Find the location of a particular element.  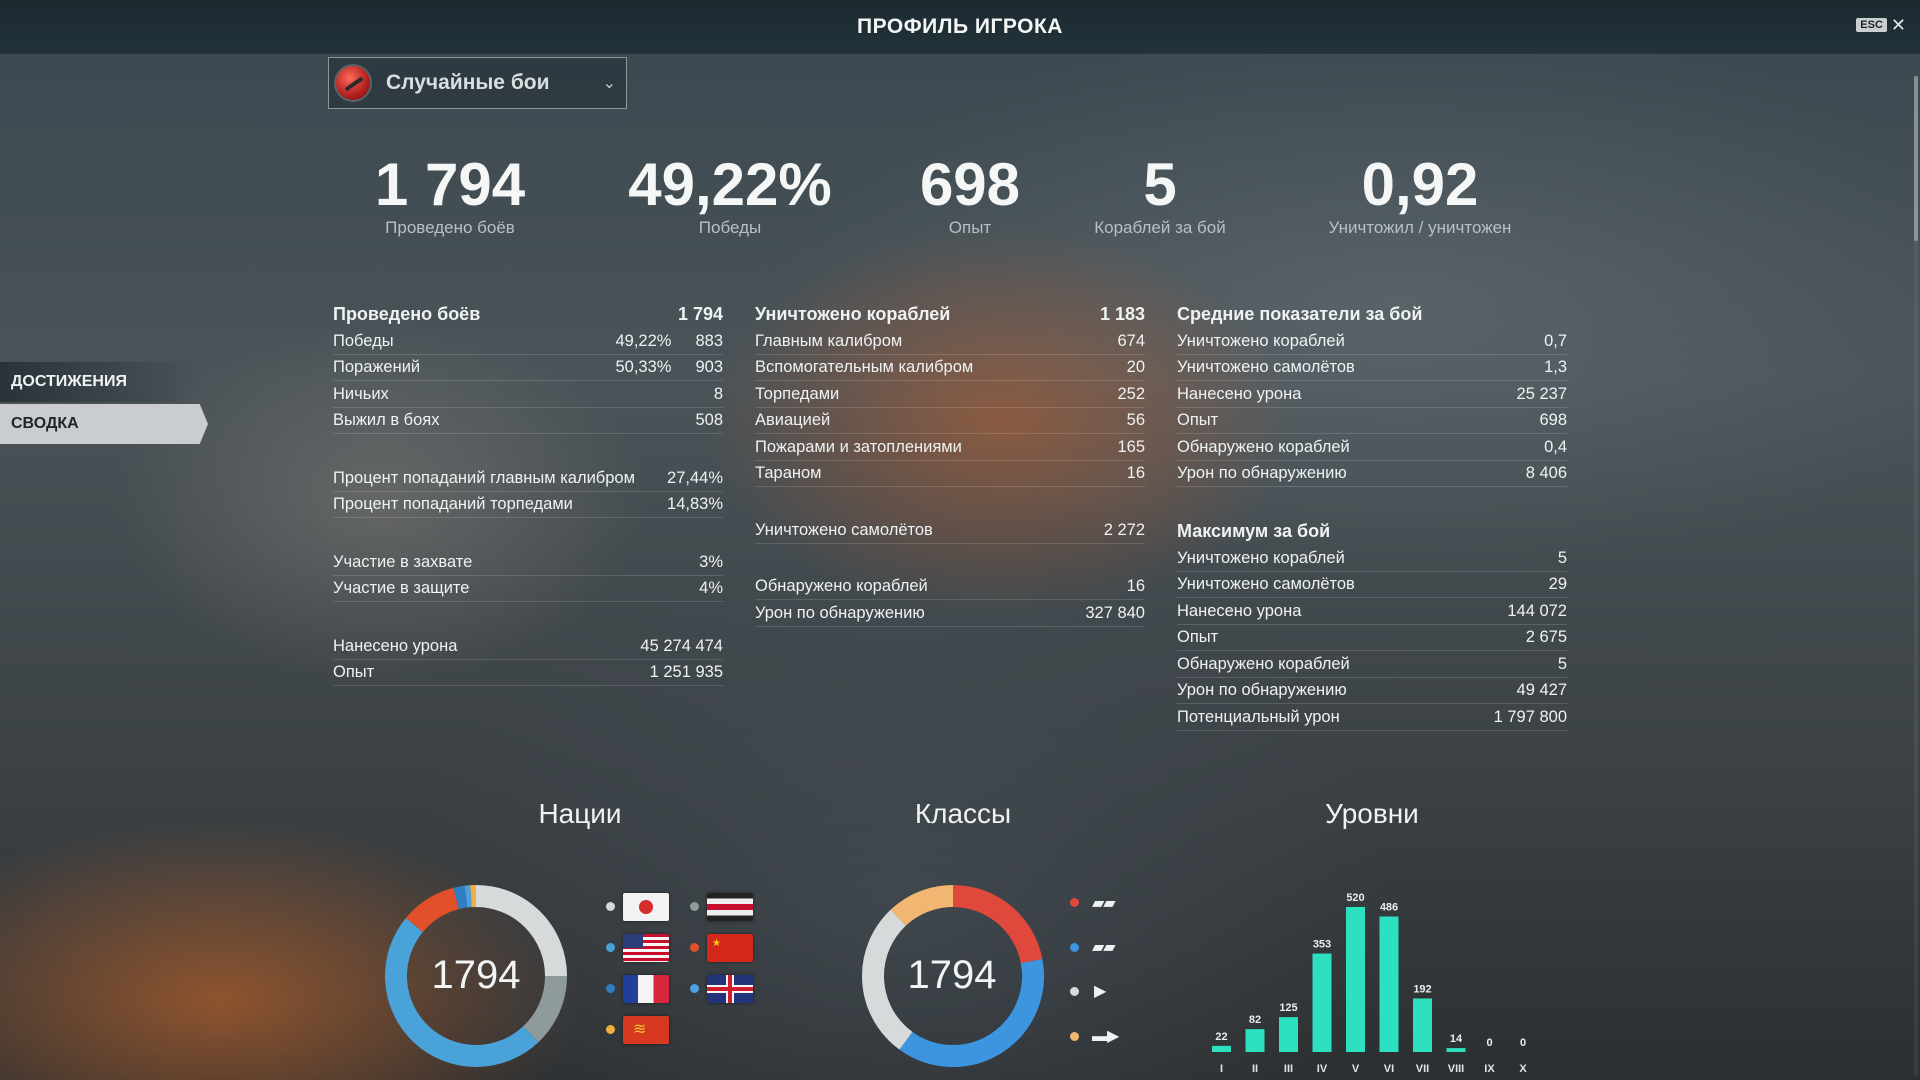

tier-tick-label: I is located at coordinates (1221, 1069).